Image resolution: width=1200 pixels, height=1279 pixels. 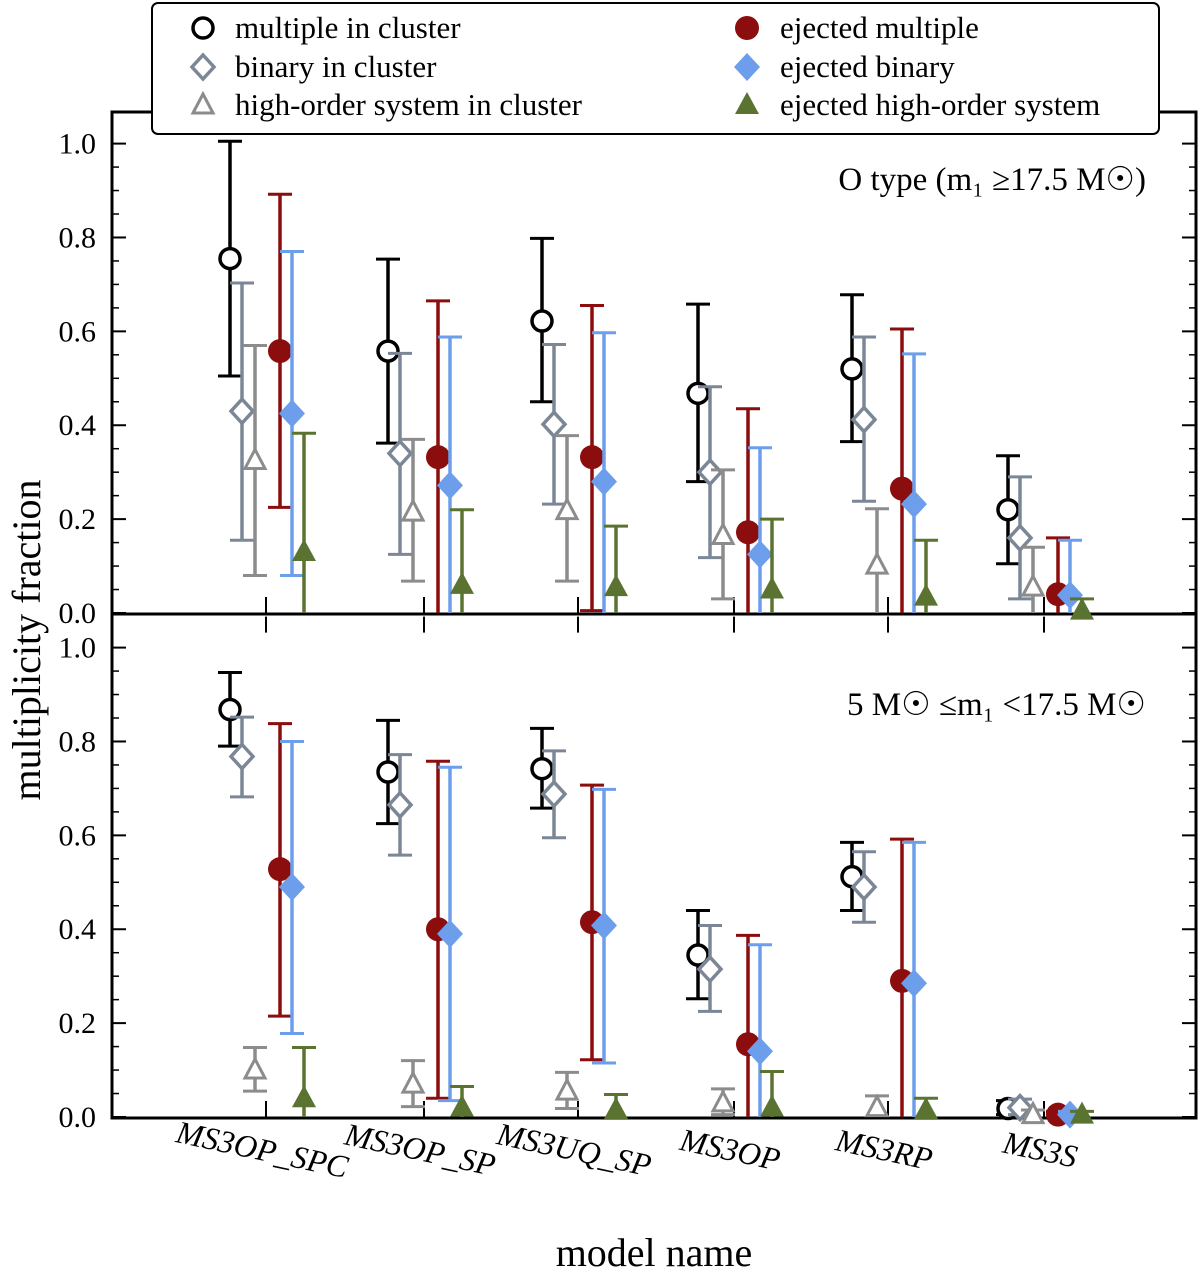 I want to click on legend-label-high-order-in-cluster: high-order system in cluster, so click(x=409, y=104).